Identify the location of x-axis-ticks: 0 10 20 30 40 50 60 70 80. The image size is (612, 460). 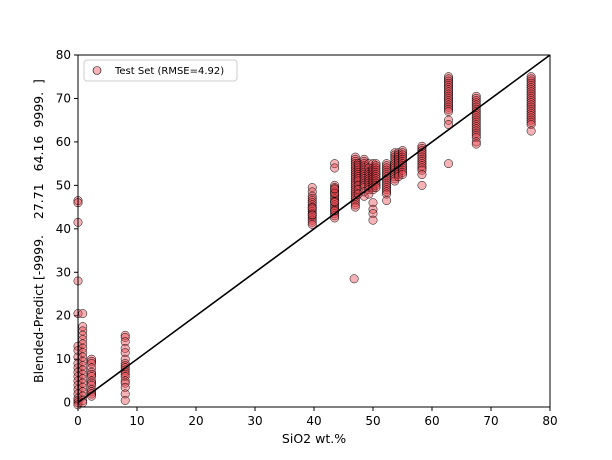
(316, 417).